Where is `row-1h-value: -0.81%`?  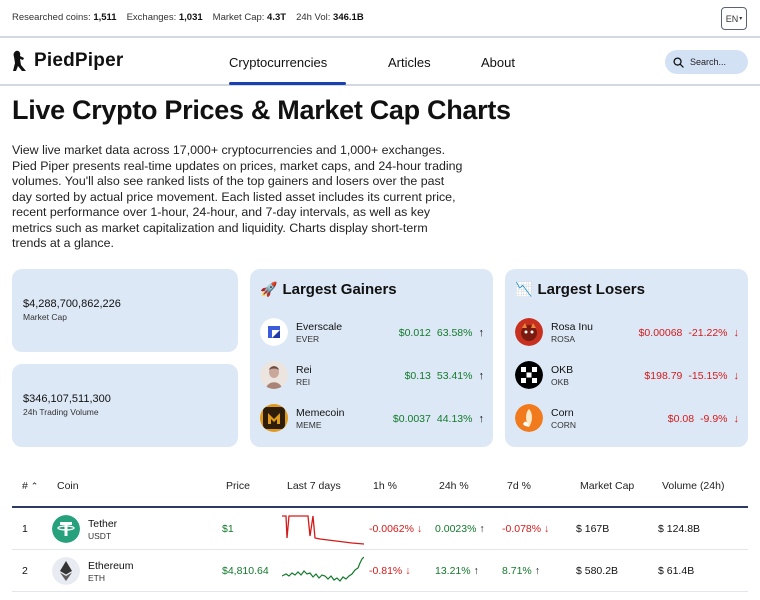
row-1h-value: -0.81% is located at coordinates (386, 571).